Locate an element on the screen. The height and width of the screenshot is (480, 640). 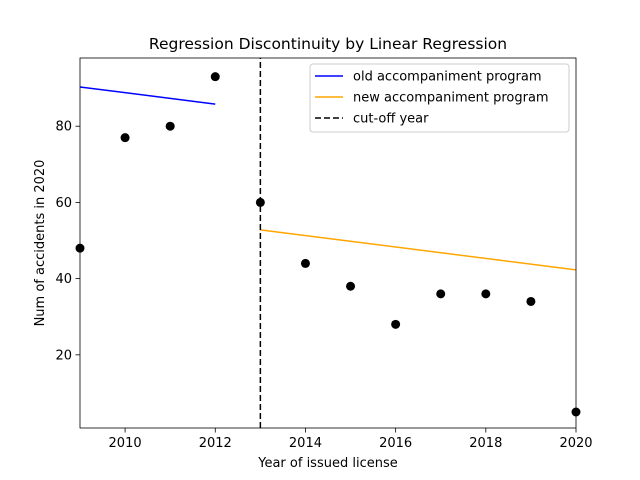
legend-entry-label: new accompaniment program is located at coordinates (451, 98).